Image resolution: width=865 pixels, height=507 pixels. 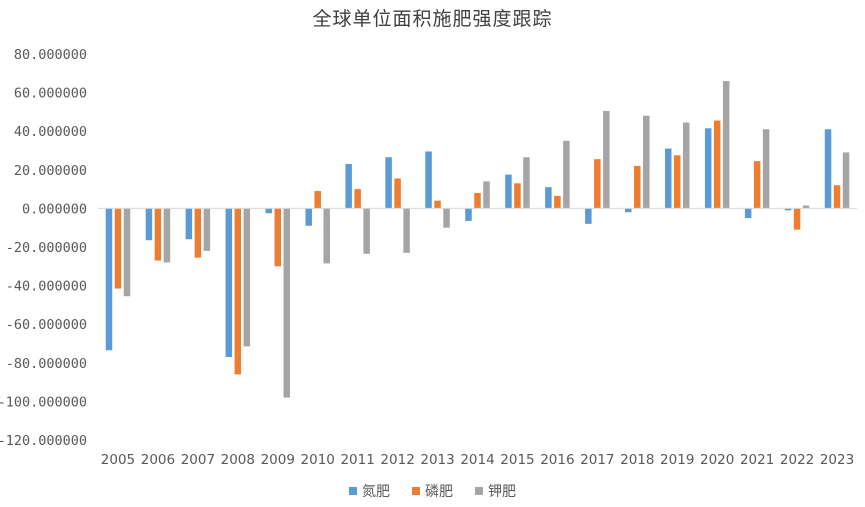 What do you see at coordinates (50, 171) in the screenshot?
I see `y-tick-label: 20.000000` at bounding box center [50, 171].